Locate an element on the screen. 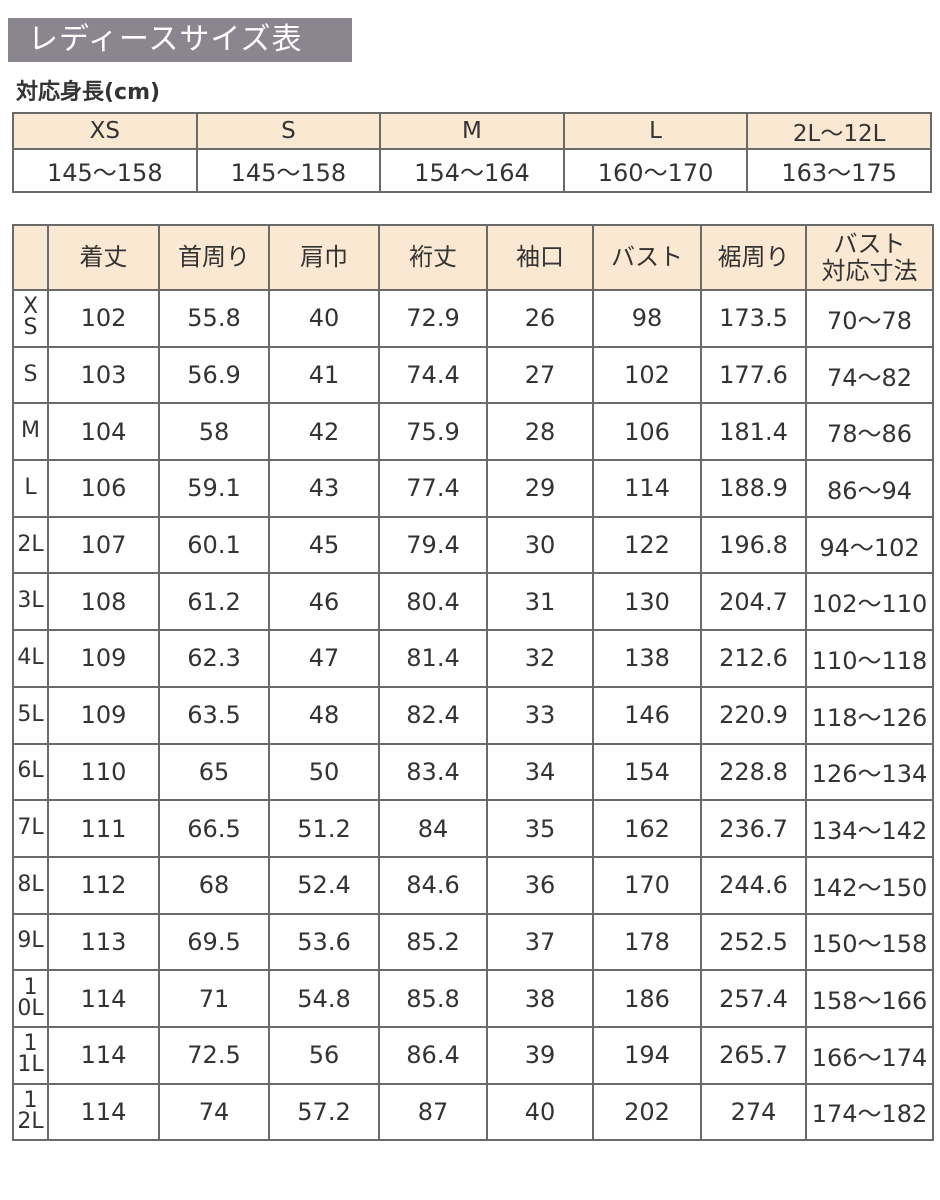 This screenshot has width=940, height=1200. measurement: 142〜150 is located at coordinates (869, 885).